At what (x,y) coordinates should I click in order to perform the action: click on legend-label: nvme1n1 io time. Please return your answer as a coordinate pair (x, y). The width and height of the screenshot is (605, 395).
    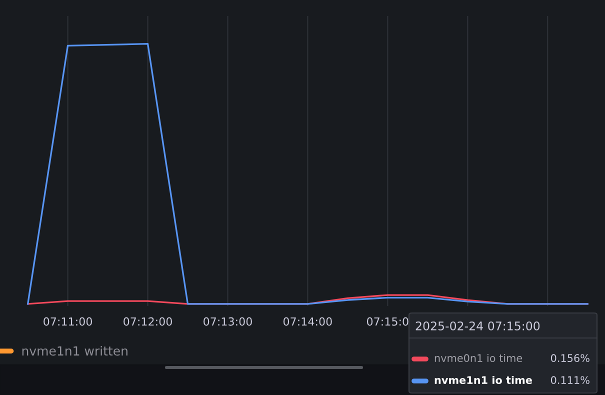
    Looking at the image, I should click on (483, 380).